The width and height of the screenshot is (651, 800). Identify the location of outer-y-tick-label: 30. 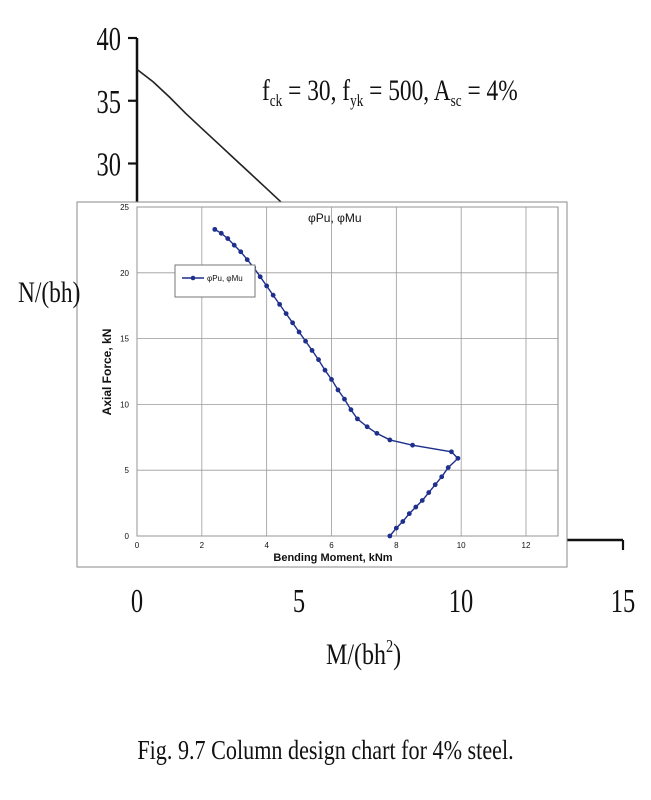
(109, 165).